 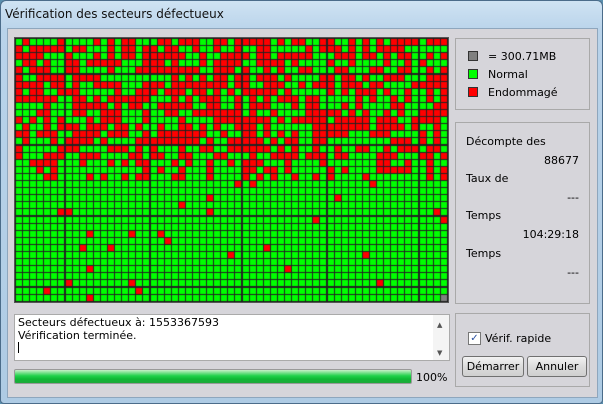 What do you see at coordinates (18, 347) in the screenshot?
I see `text-caret` at bounding box center [18, 347].